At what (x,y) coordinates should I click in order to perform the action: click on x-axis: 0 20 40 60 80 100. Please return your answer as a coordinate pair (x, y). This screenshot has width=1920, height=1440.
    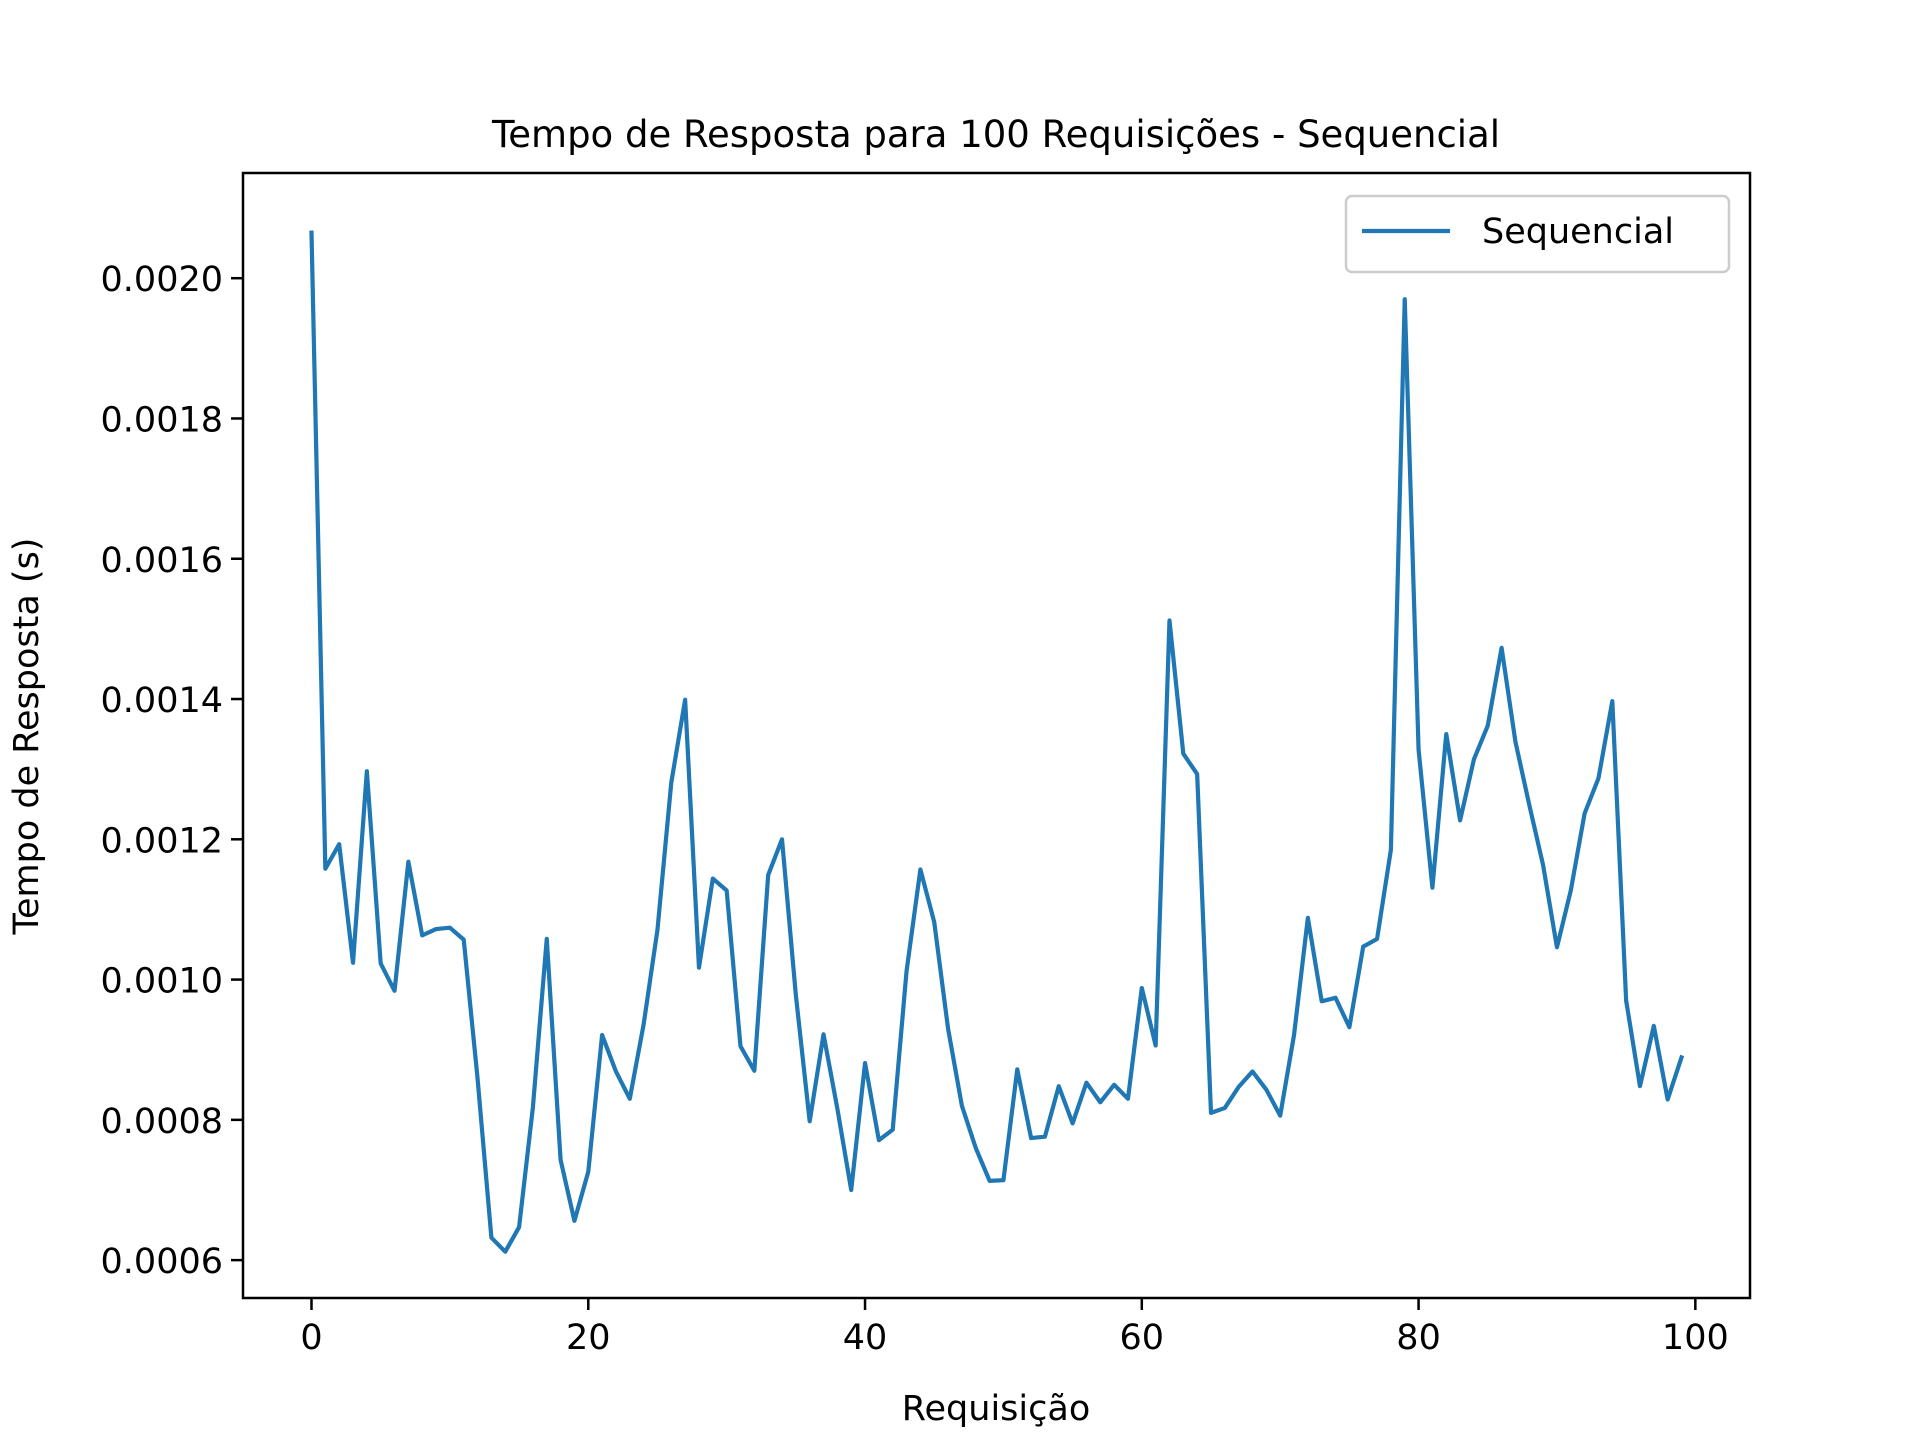
    Looking at the image, I should click on (1014, 1328).